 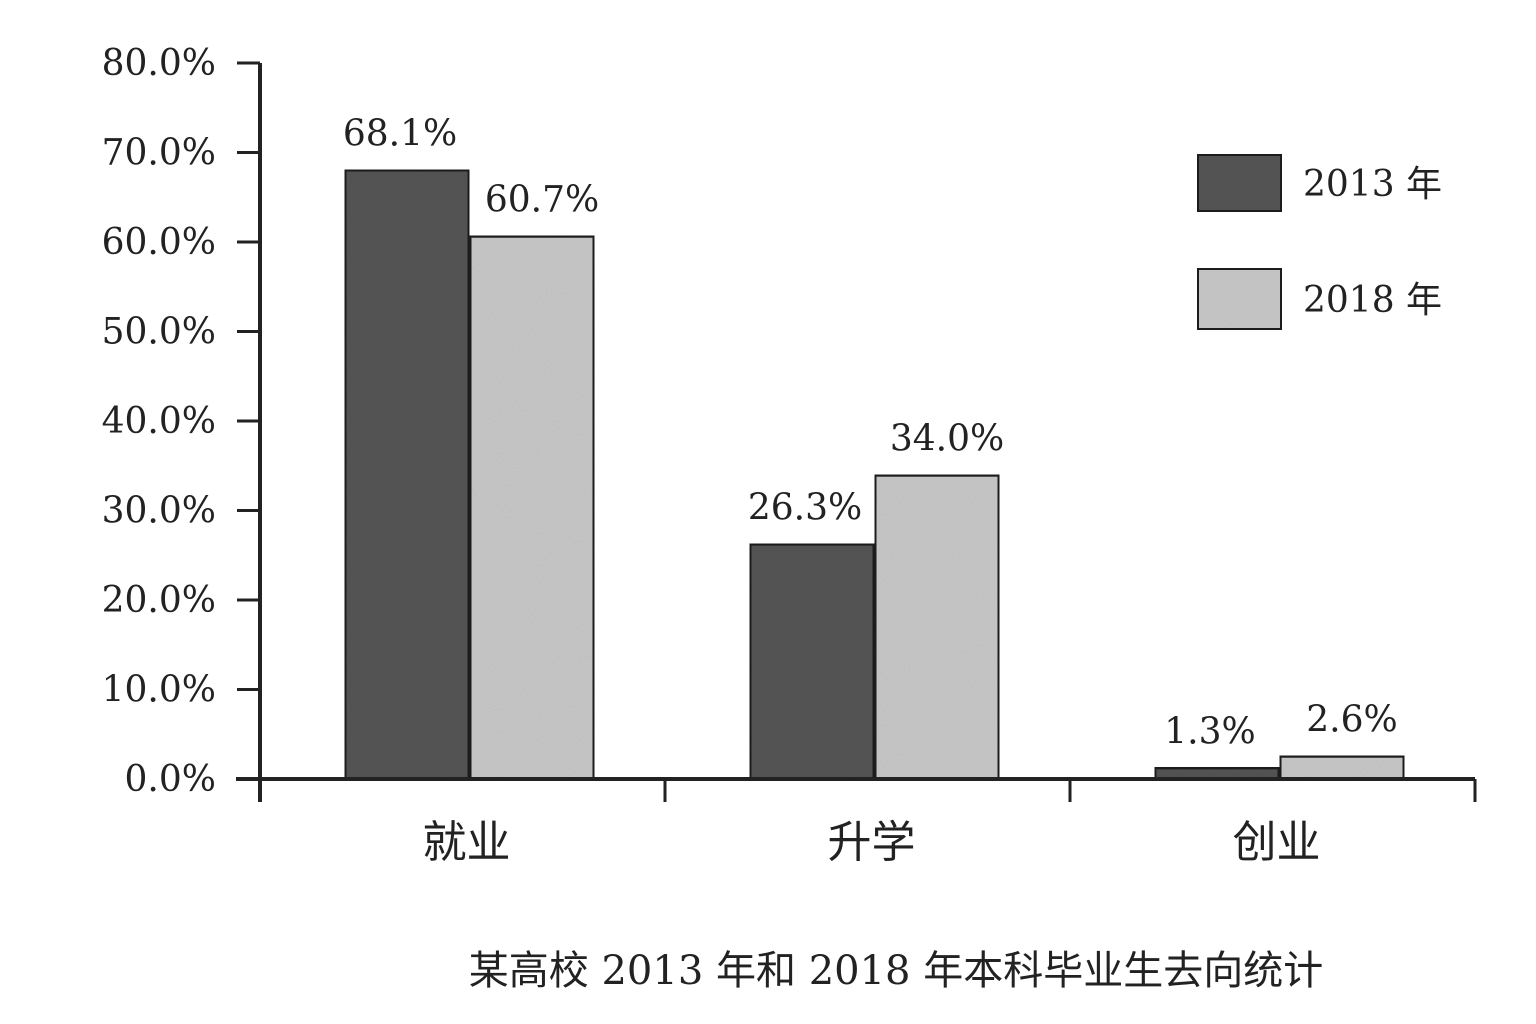 What do you see at coordinates (1372, 184) in the screenshot?
I see `legend-label-2013: 2013 年` at bounding box center [1372, 184].